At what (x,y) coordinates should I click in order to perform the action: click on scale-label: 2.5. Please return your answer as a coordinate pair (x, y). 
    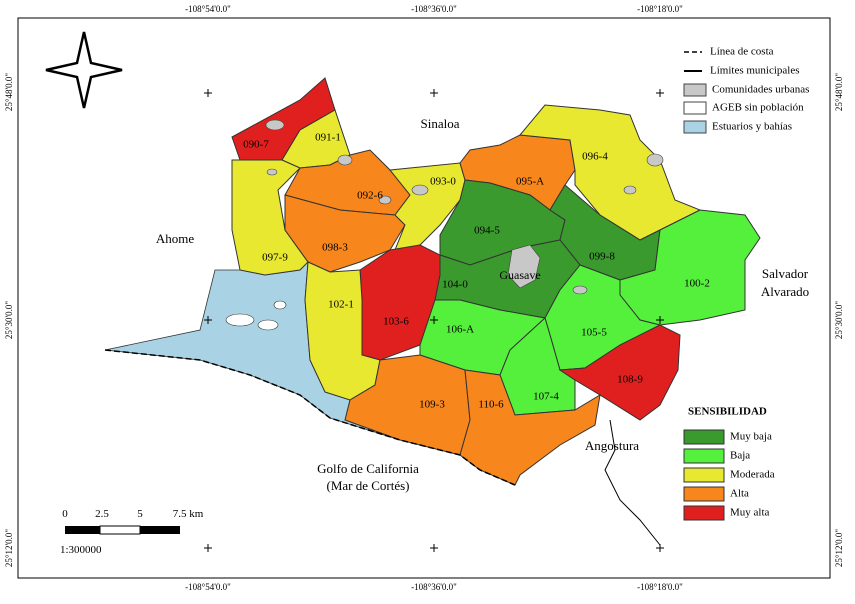
    Looking at the image, I should click on (102, 514).